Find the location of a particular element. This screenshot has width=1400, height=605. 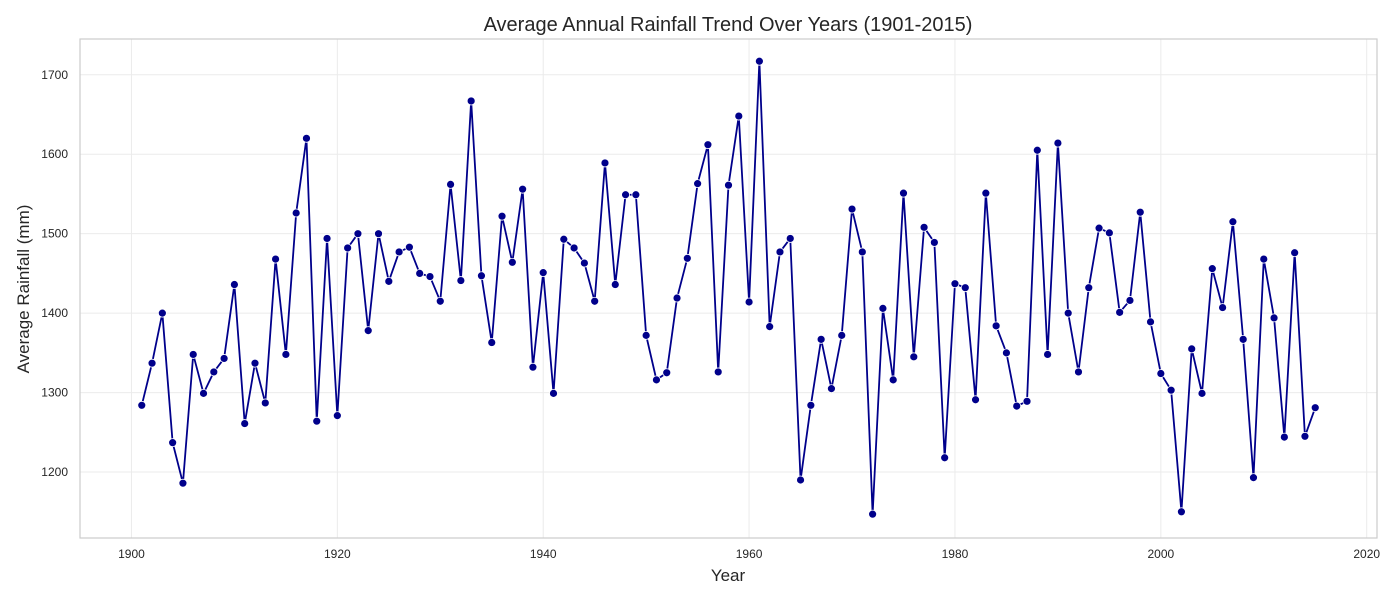

x-tick-label: 1960 is located at coordinates (749, 554).